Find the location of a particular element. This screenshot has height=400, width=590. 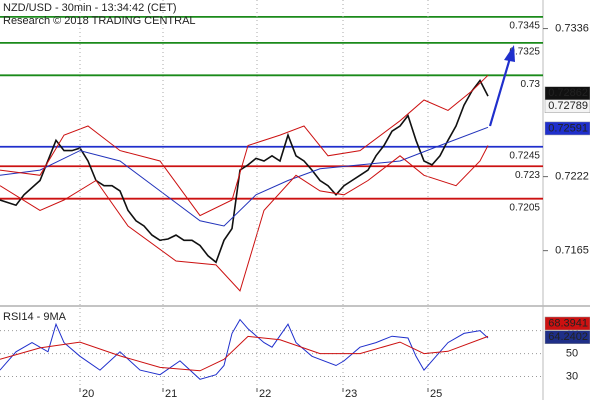

x-tick-label: 22 is located at coordinates (265, 394).